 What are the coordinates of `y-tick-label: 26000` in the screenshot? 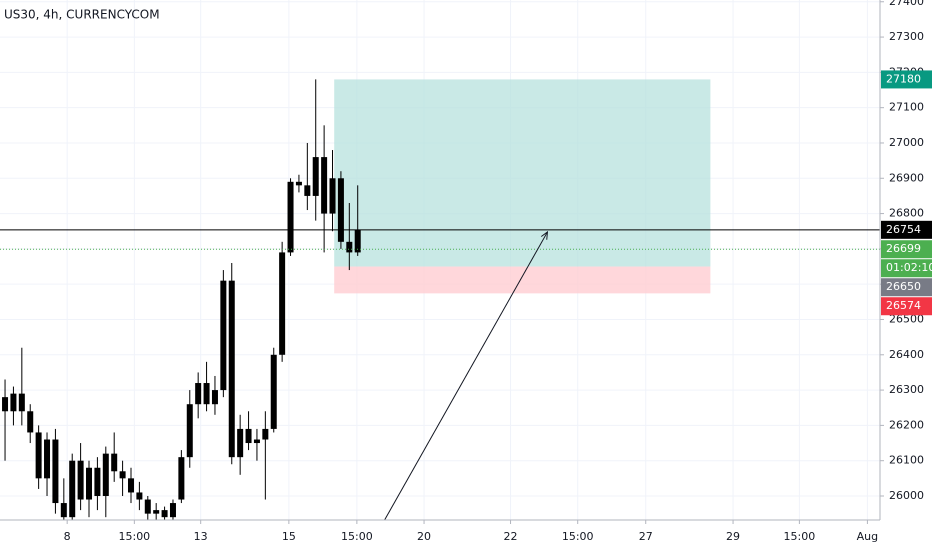 It's located at (906, 495).